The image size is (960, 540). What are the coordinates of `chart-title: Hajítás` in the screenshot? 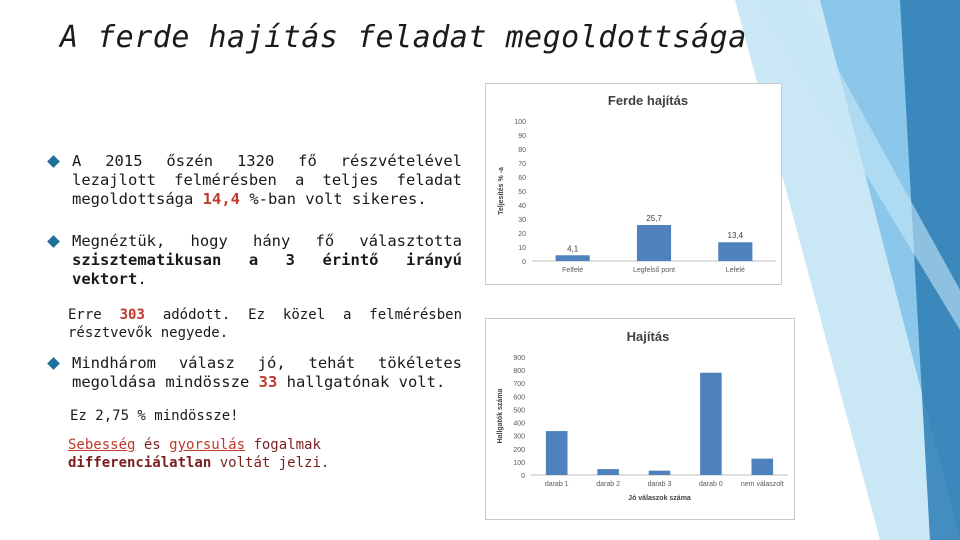 It's located at (648, 336).